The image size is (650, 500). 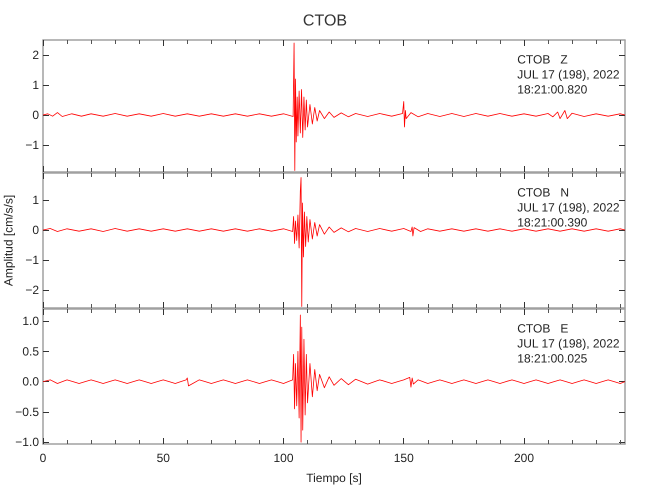 What do you see at coordinates (31, 381) in the screenshot?
I see `y-tick-label: 0.0` at bounding box center [31, 381].